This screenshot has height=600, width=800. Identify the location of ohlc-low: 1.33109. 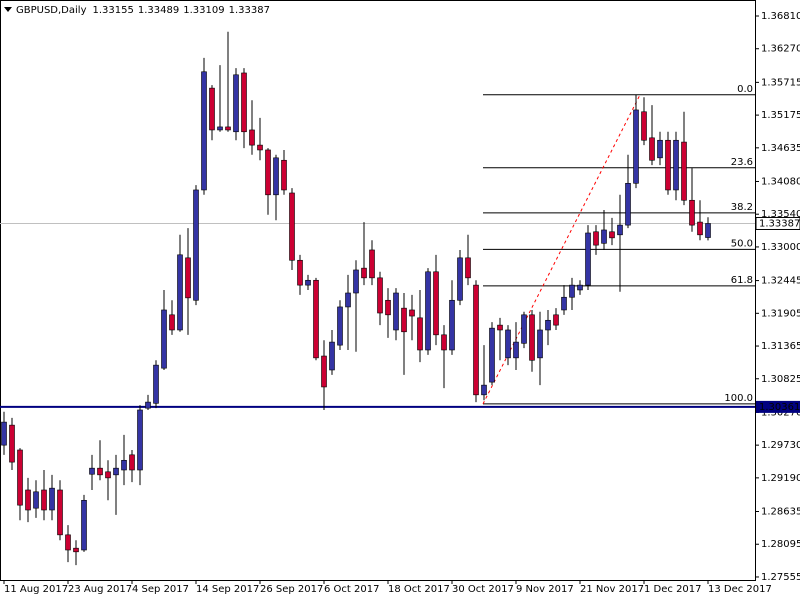
(203, 10).